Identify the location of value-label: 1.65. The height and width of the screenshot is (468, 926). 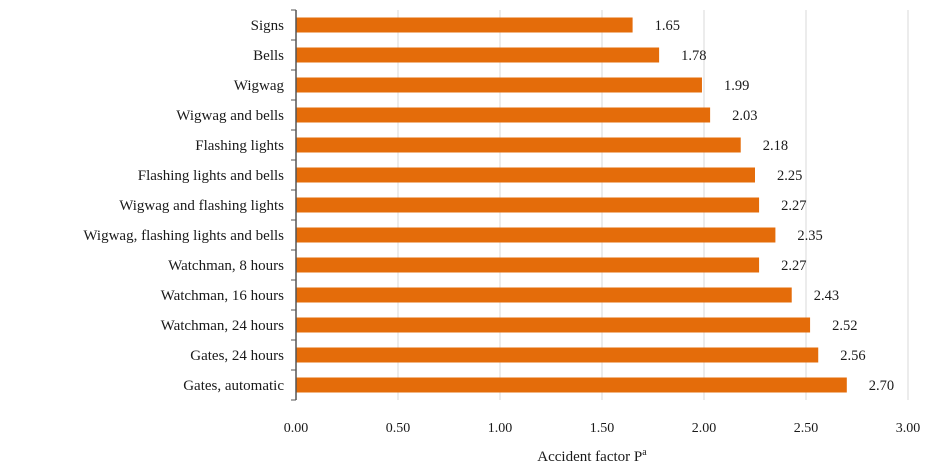
(667, 26).